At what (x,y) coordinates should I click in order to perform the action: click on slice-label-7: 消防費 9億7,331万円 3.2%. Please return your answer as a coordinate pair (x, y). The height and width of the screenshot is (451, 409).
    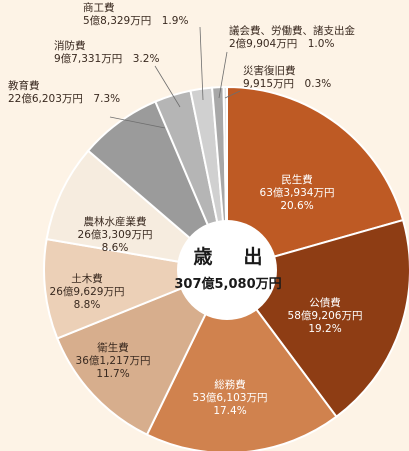
    Looking at the image, I should click on (106, 52).